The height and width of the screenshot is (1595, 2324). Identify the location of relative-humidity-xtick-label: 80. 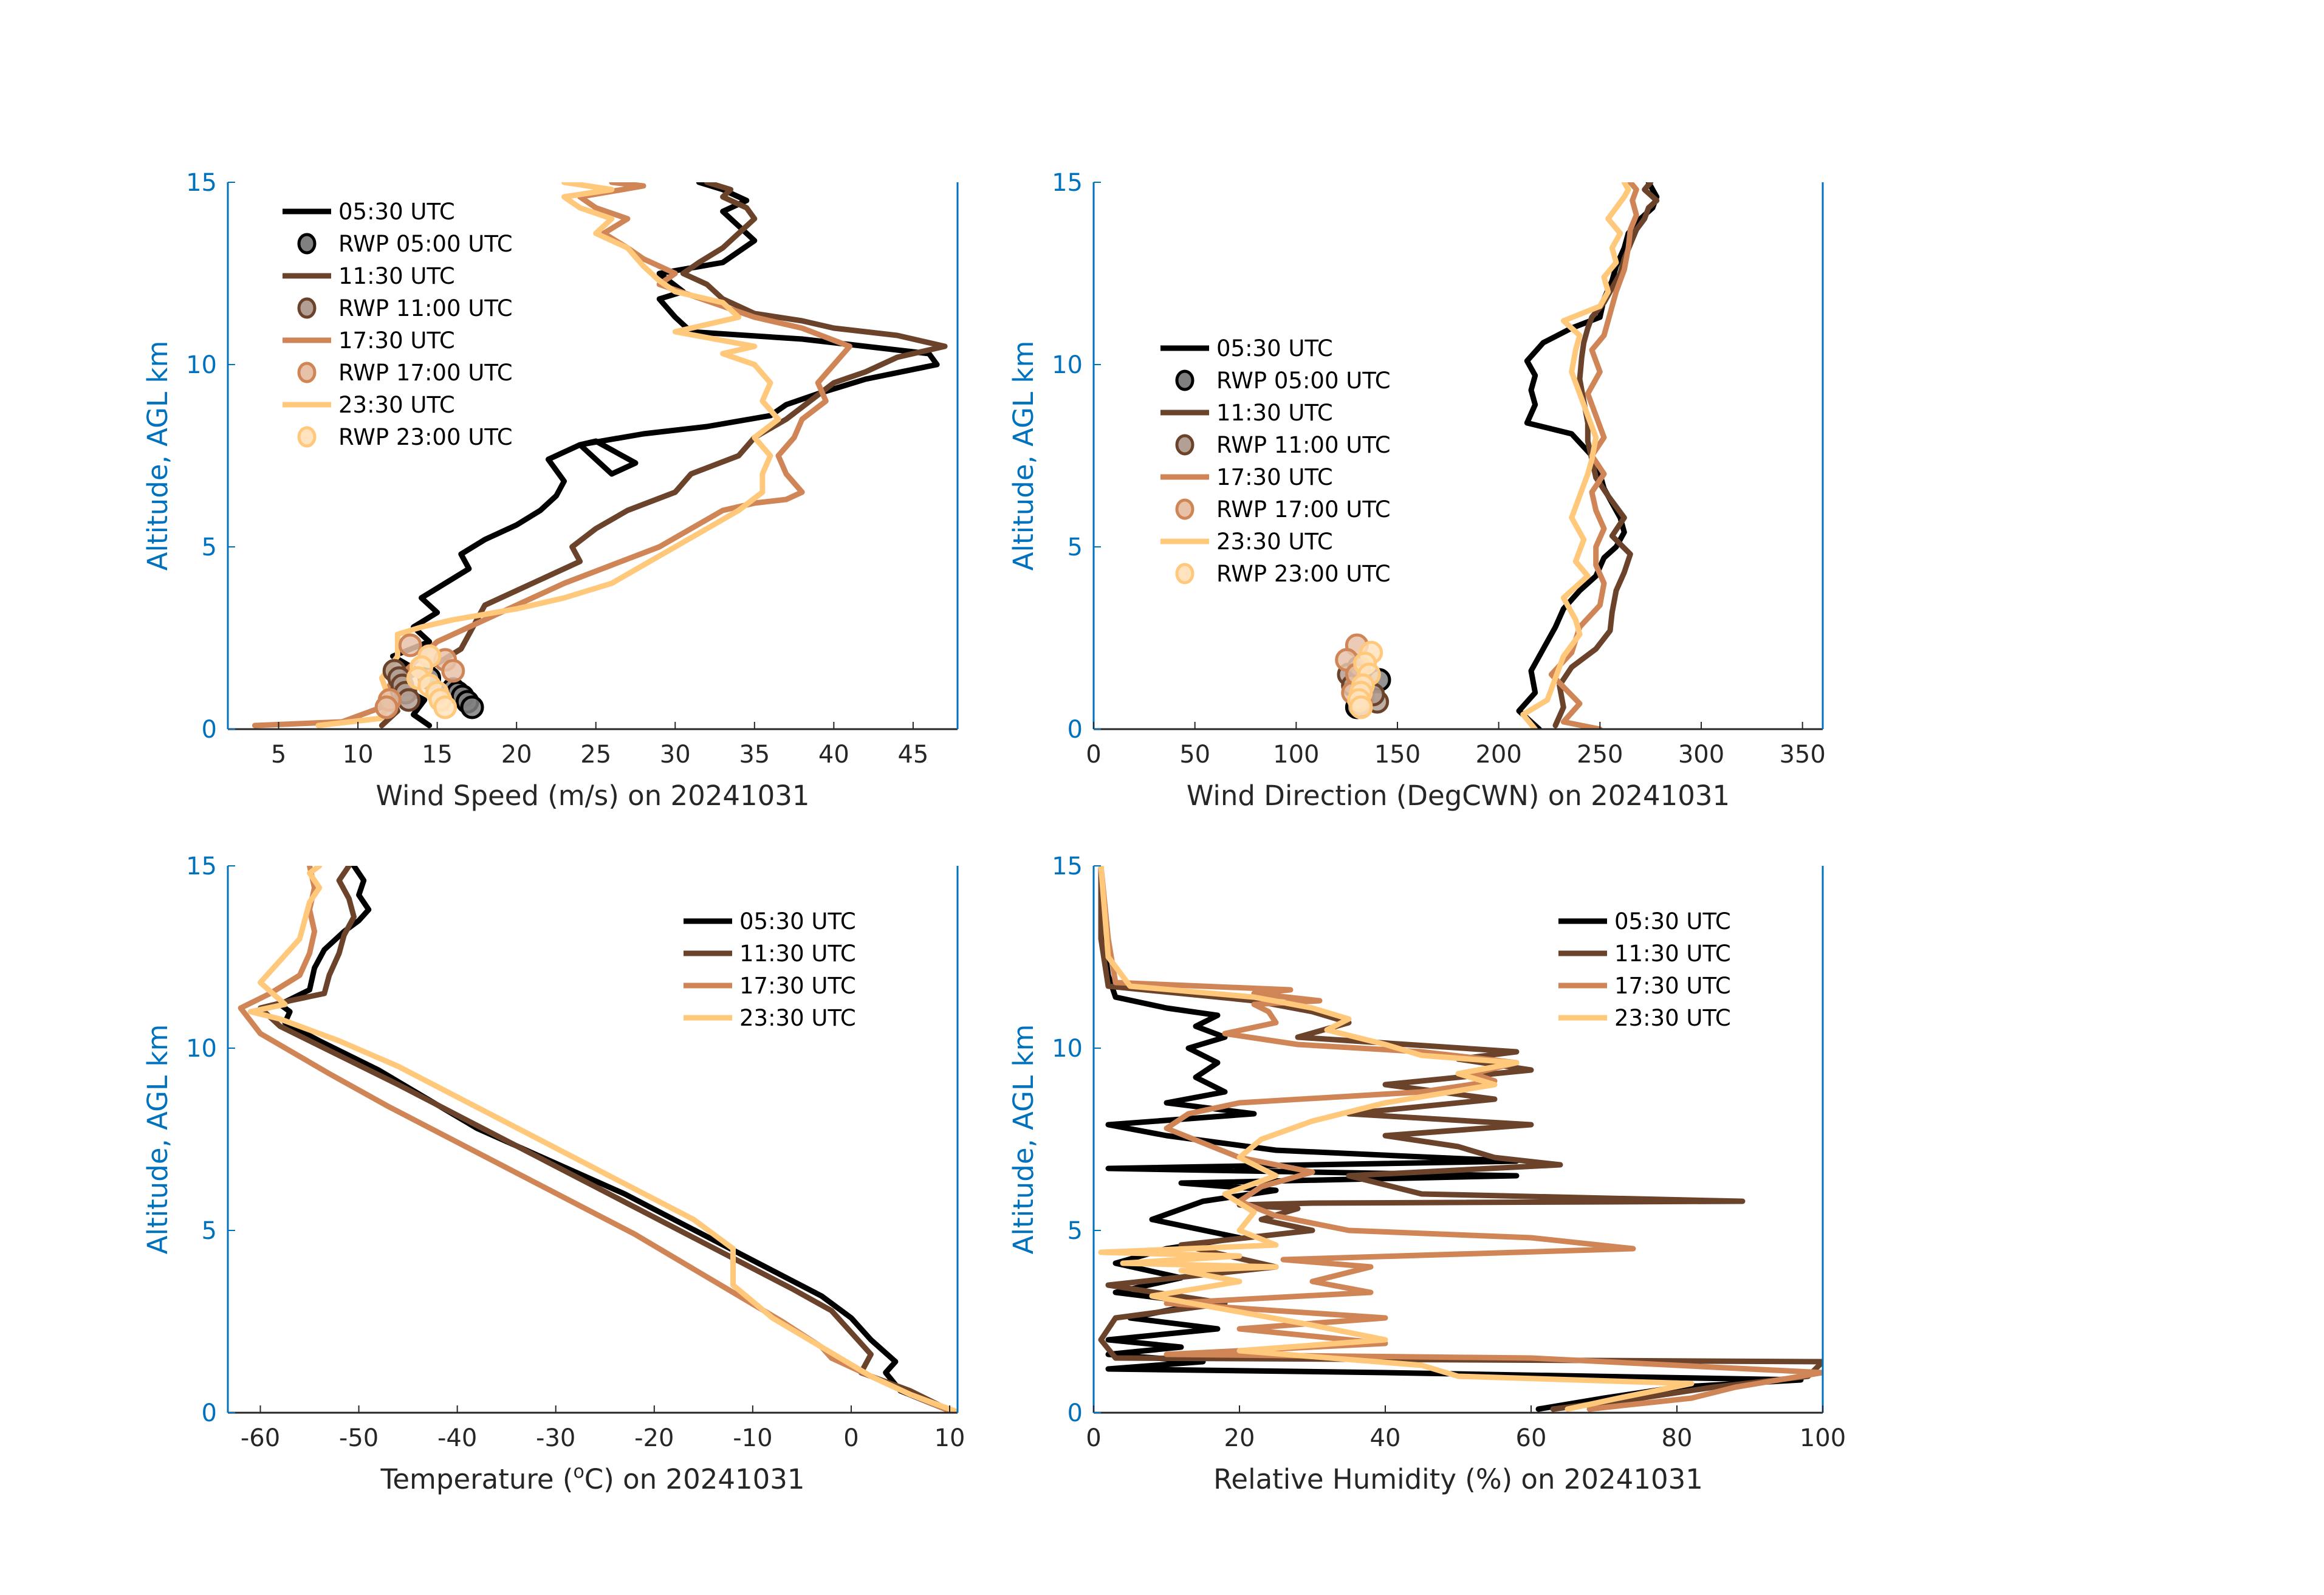
(1678, 1438).